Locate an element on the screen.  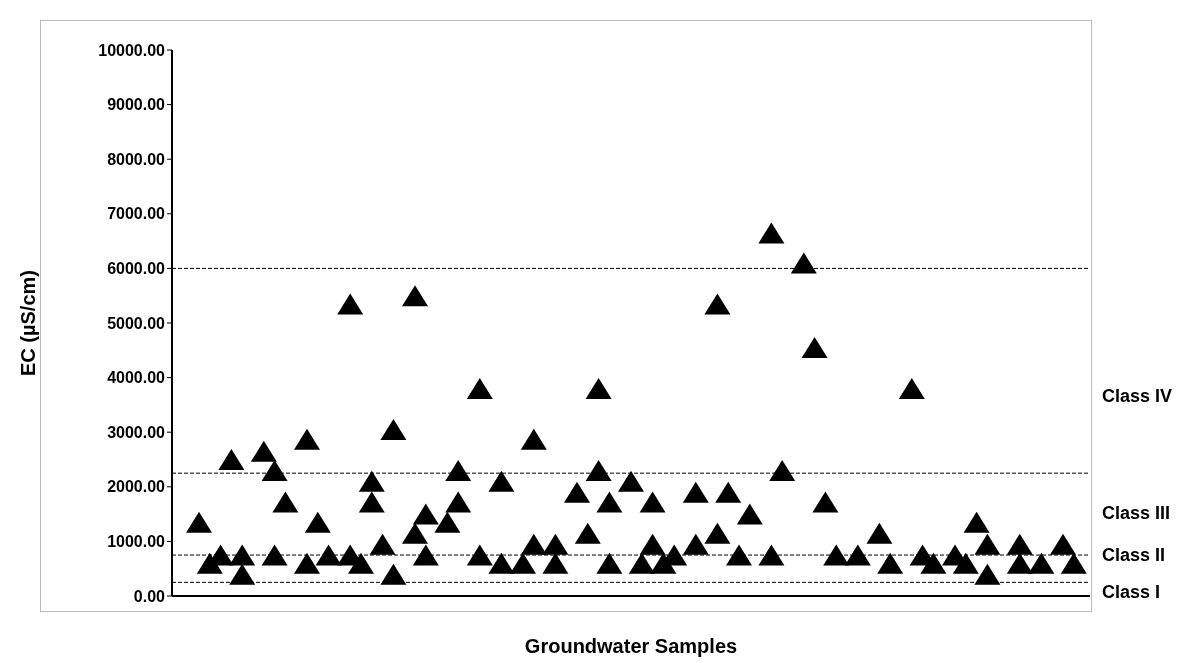
y-tick-label: 7000.00 is located at coordinates (136, 214).